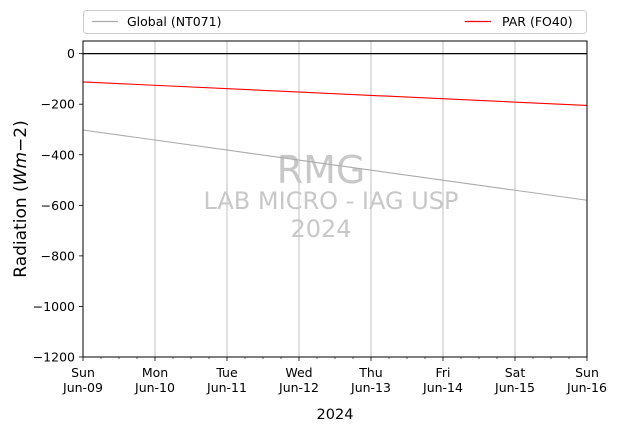 This screenshot has width=618, height=437. I want to click on x-tick-label-day: Fri, so click(443, 372).